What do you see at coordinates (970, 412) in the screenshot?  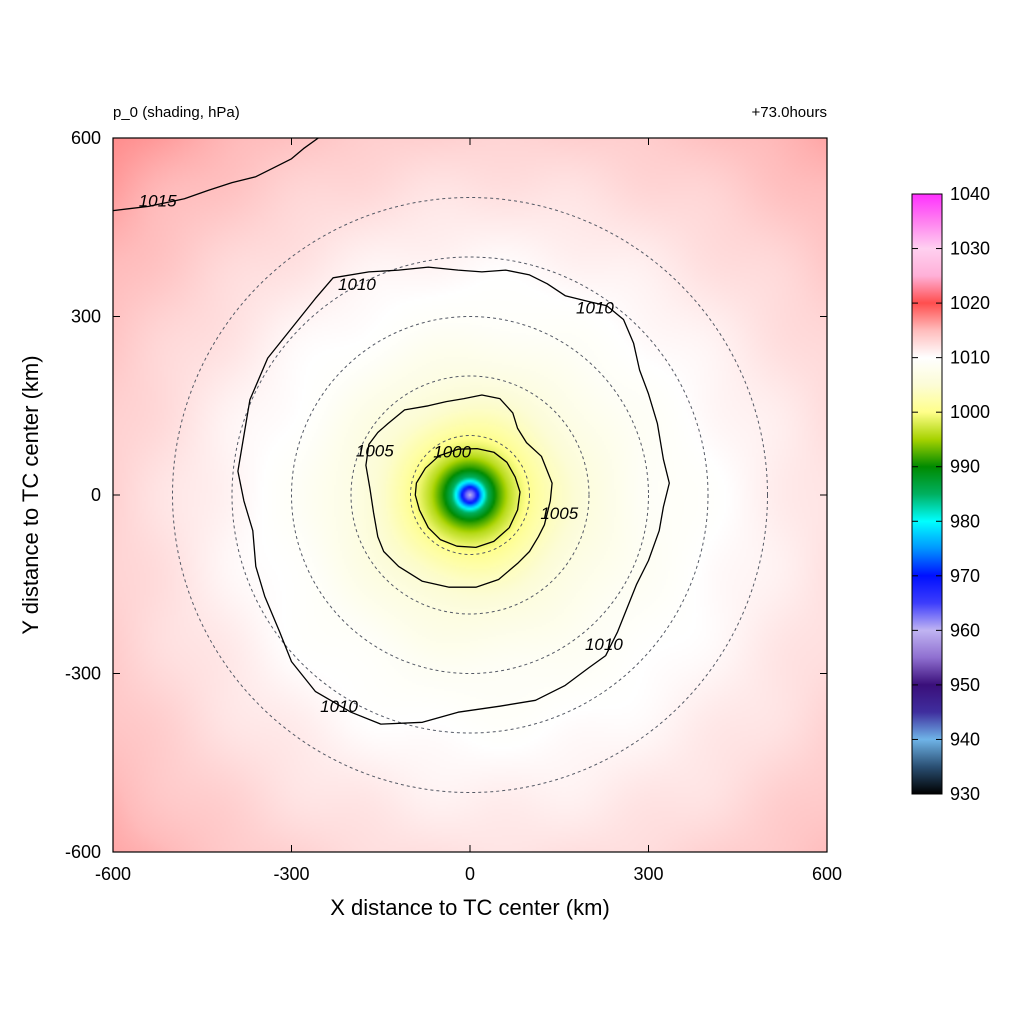 I see `colorbar-tick-label: 1000` at bounding box center [970, 412].